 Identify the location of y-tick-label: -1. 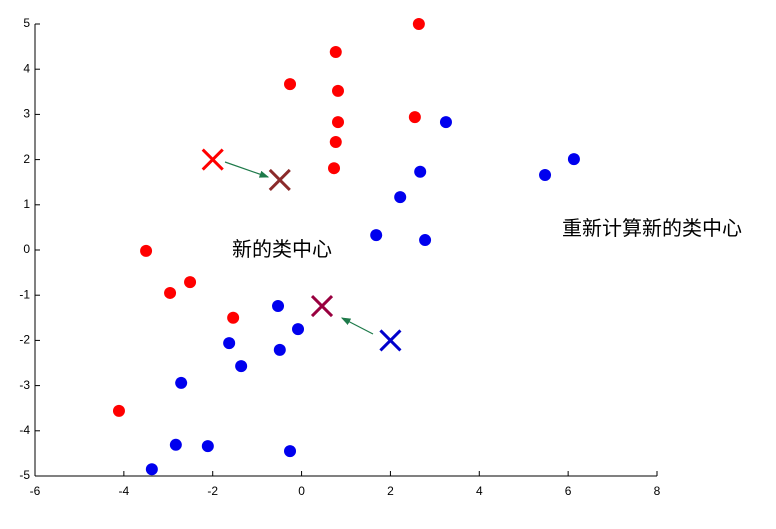
(24, 294).